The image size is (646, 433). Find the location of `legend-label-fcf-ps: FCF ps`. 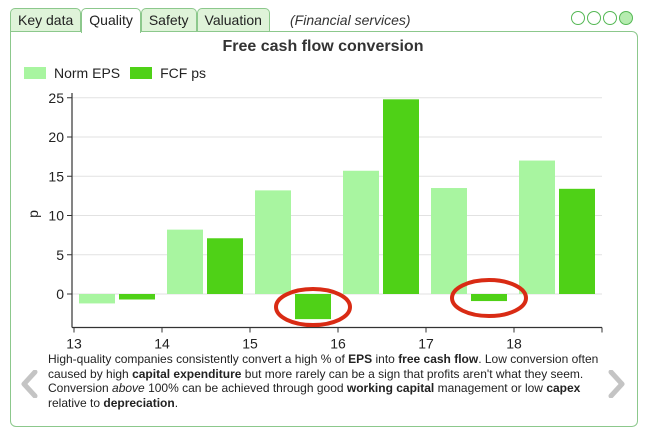

legend-label-fcf-ps: FCF ps is located at coordinates (183, 73).